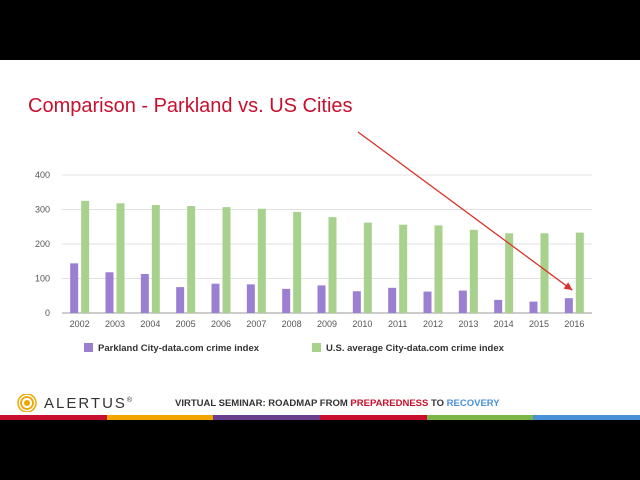 The width and height of the screenshot is (640, 480). What do you see at coordinates (362, 324) in the screenshot?
I see `x-tick-label: 2010` at bounding box center [362, 324].